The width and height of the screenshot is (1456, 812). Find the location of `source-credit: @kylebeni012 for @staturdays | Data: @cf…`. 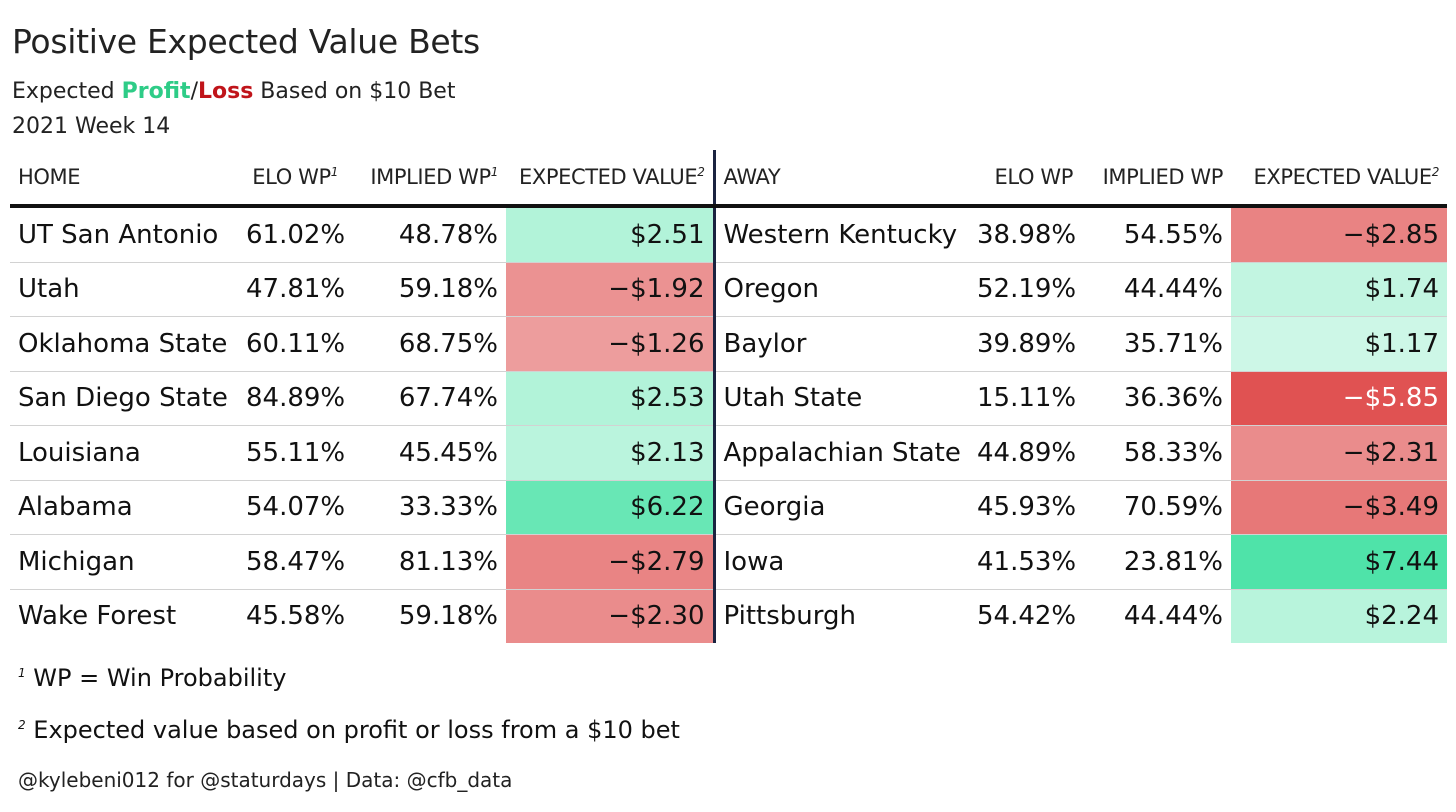

source-credit: @kylebeni012 for @staturdays | Data: @cf… is located at coordinates (265, 780).